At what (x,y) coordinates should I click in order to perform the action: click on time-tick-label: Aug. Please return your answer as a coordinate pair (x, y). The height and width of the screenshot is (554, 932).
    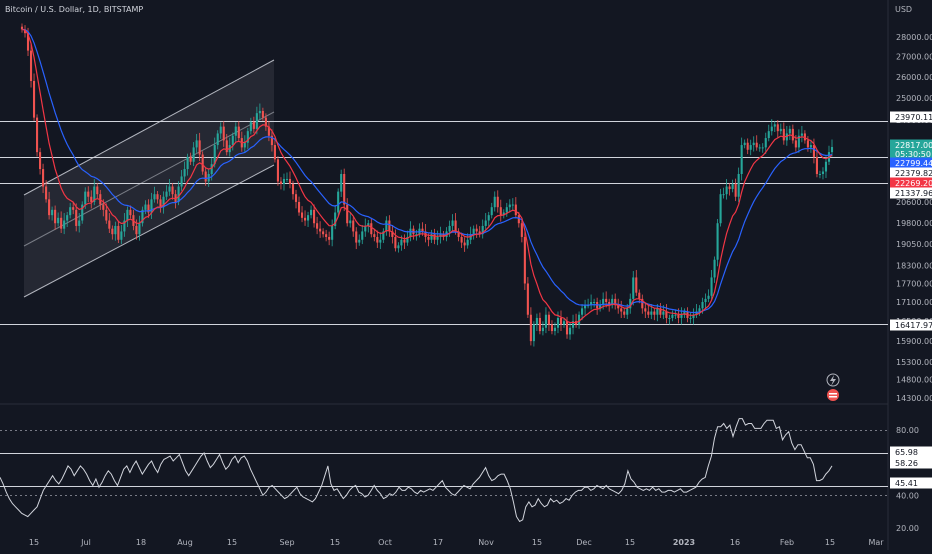
    Looking at the image, I should click on (185, 542).